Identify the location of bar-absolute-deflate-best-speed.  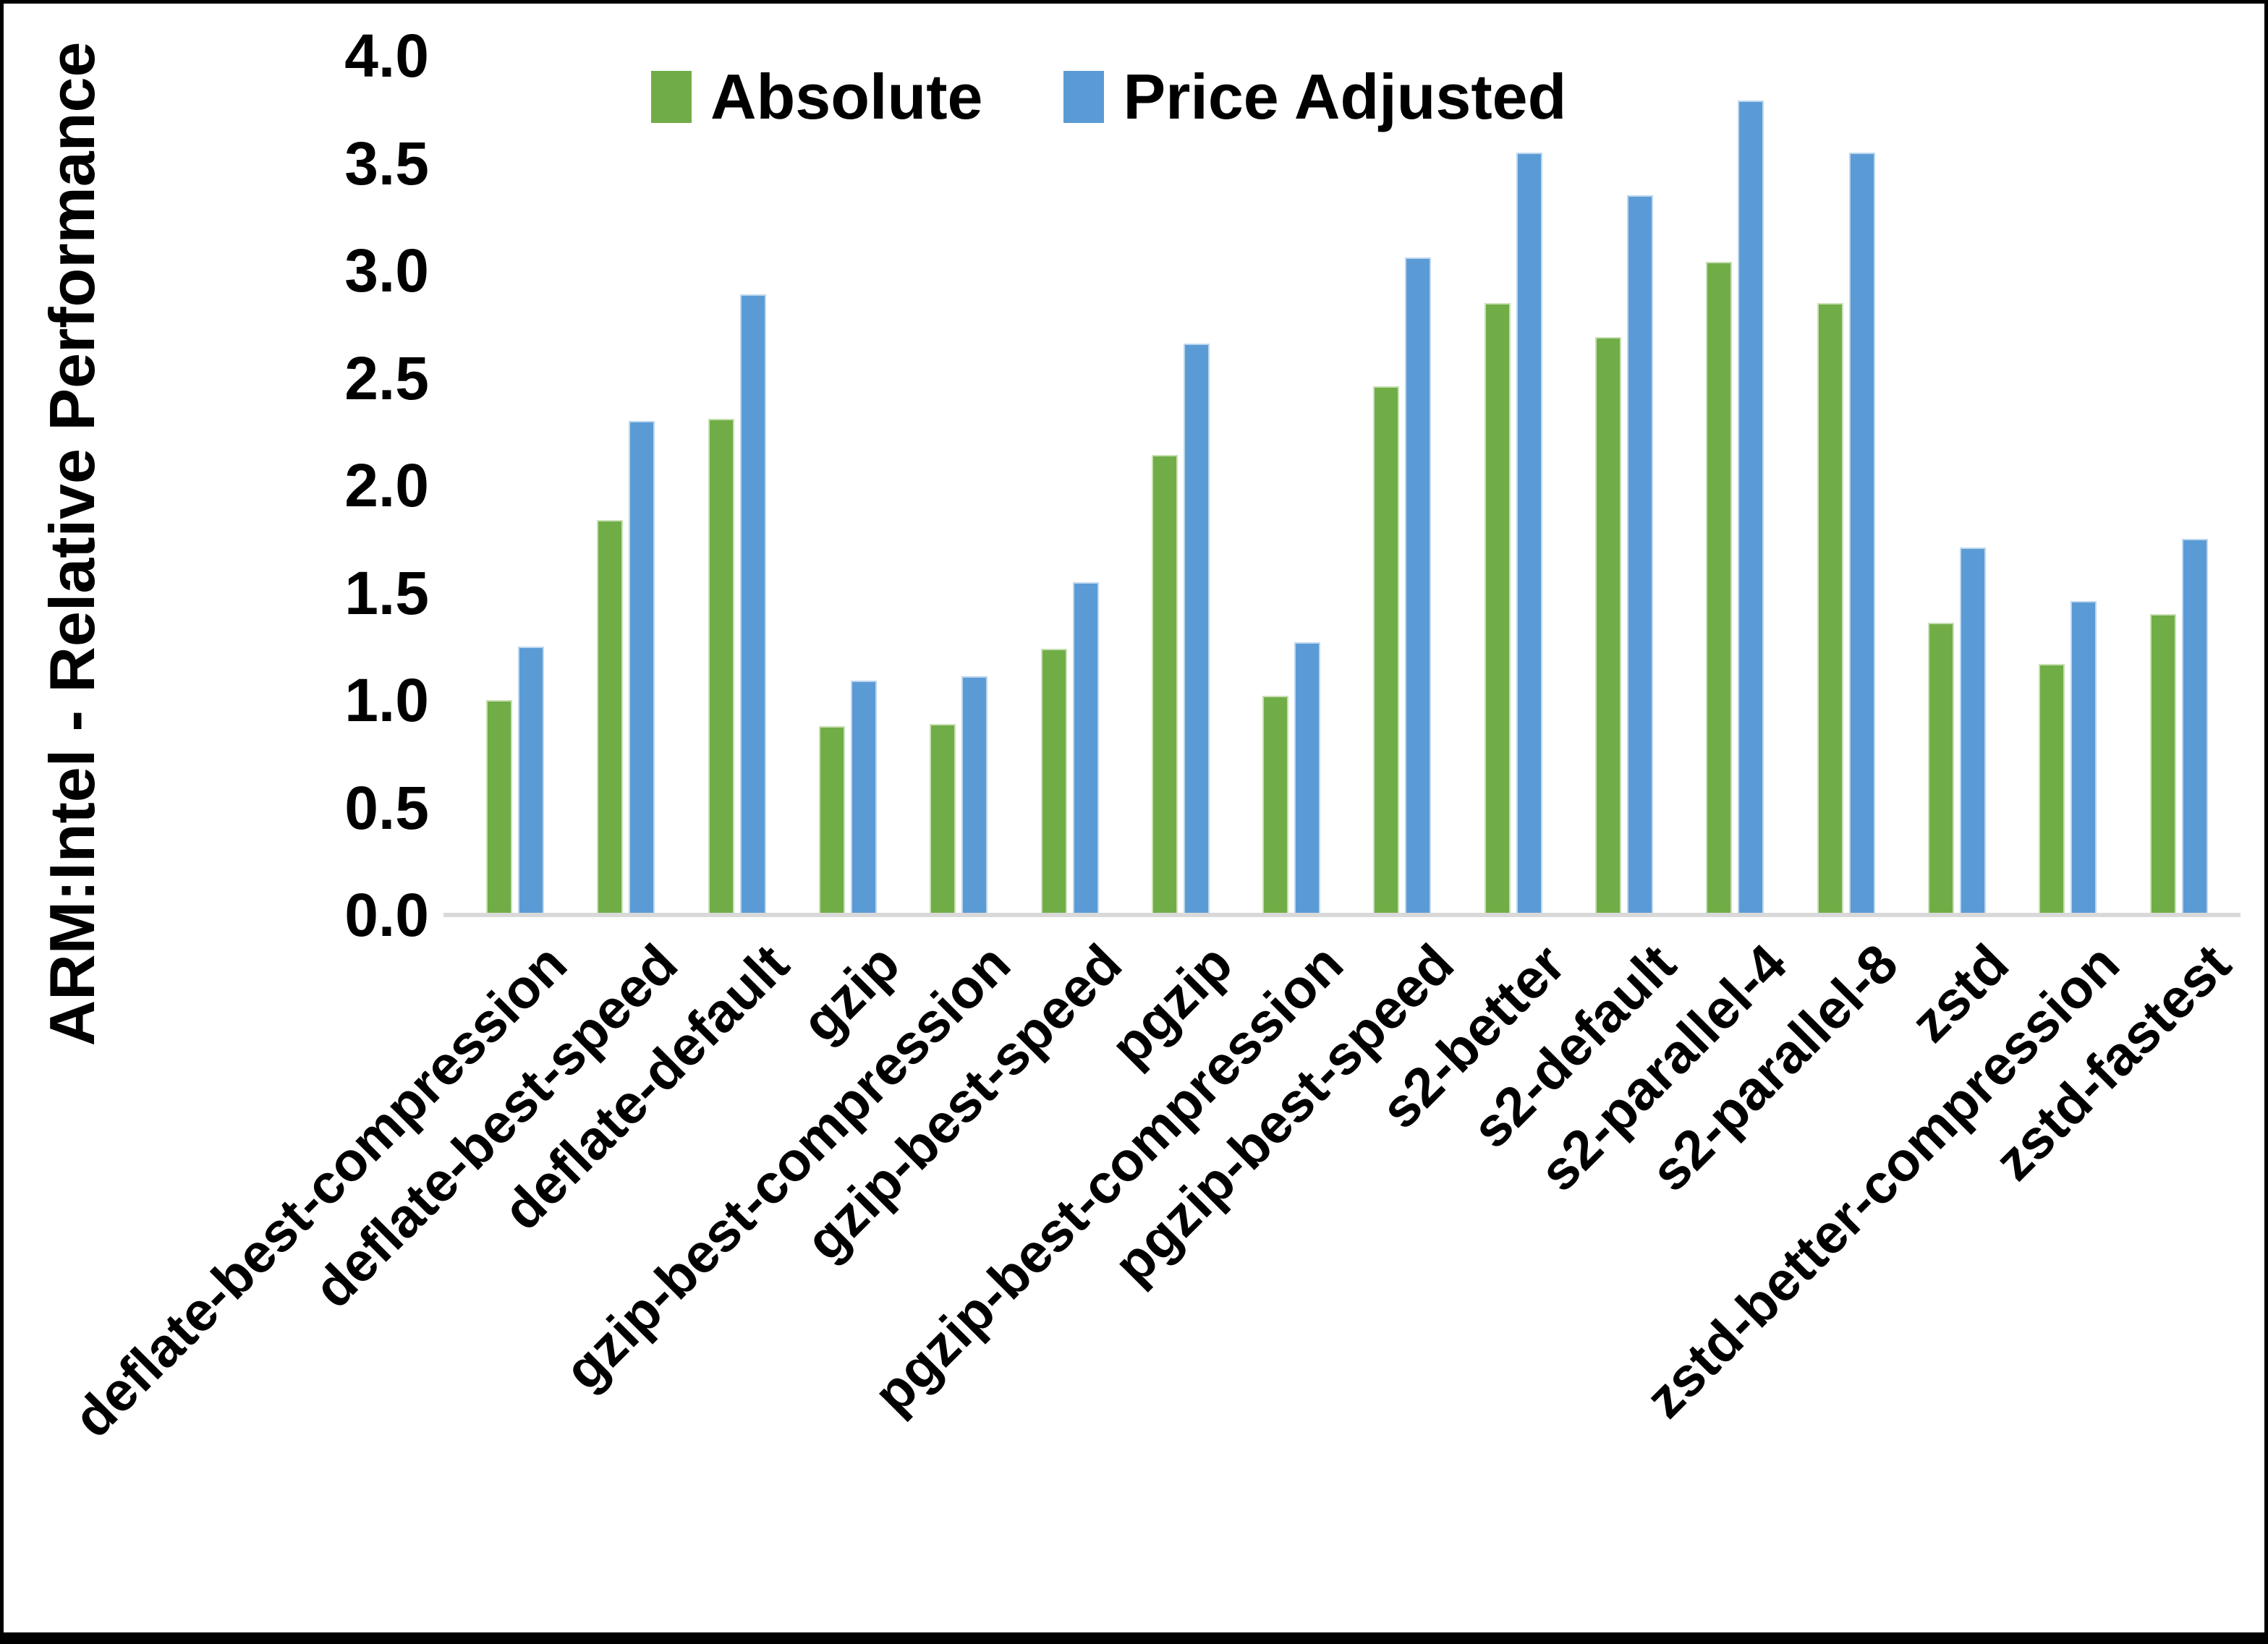
(610, 717).